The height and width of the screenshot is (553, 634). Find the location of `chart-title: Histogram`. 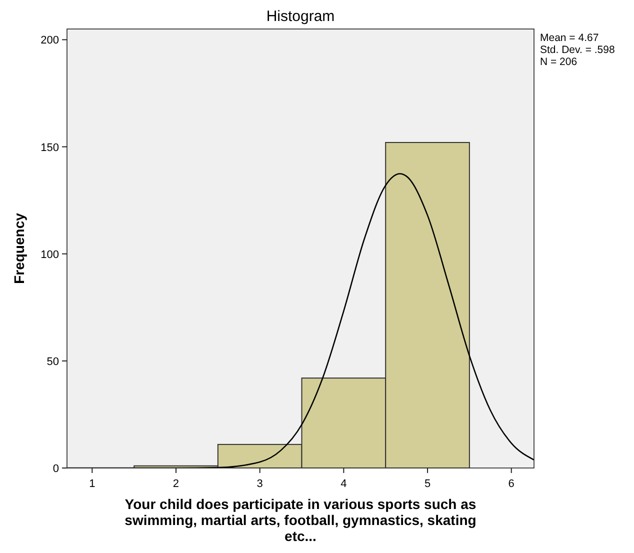

chart-title: Histogram is located at coordinates (300, 16).